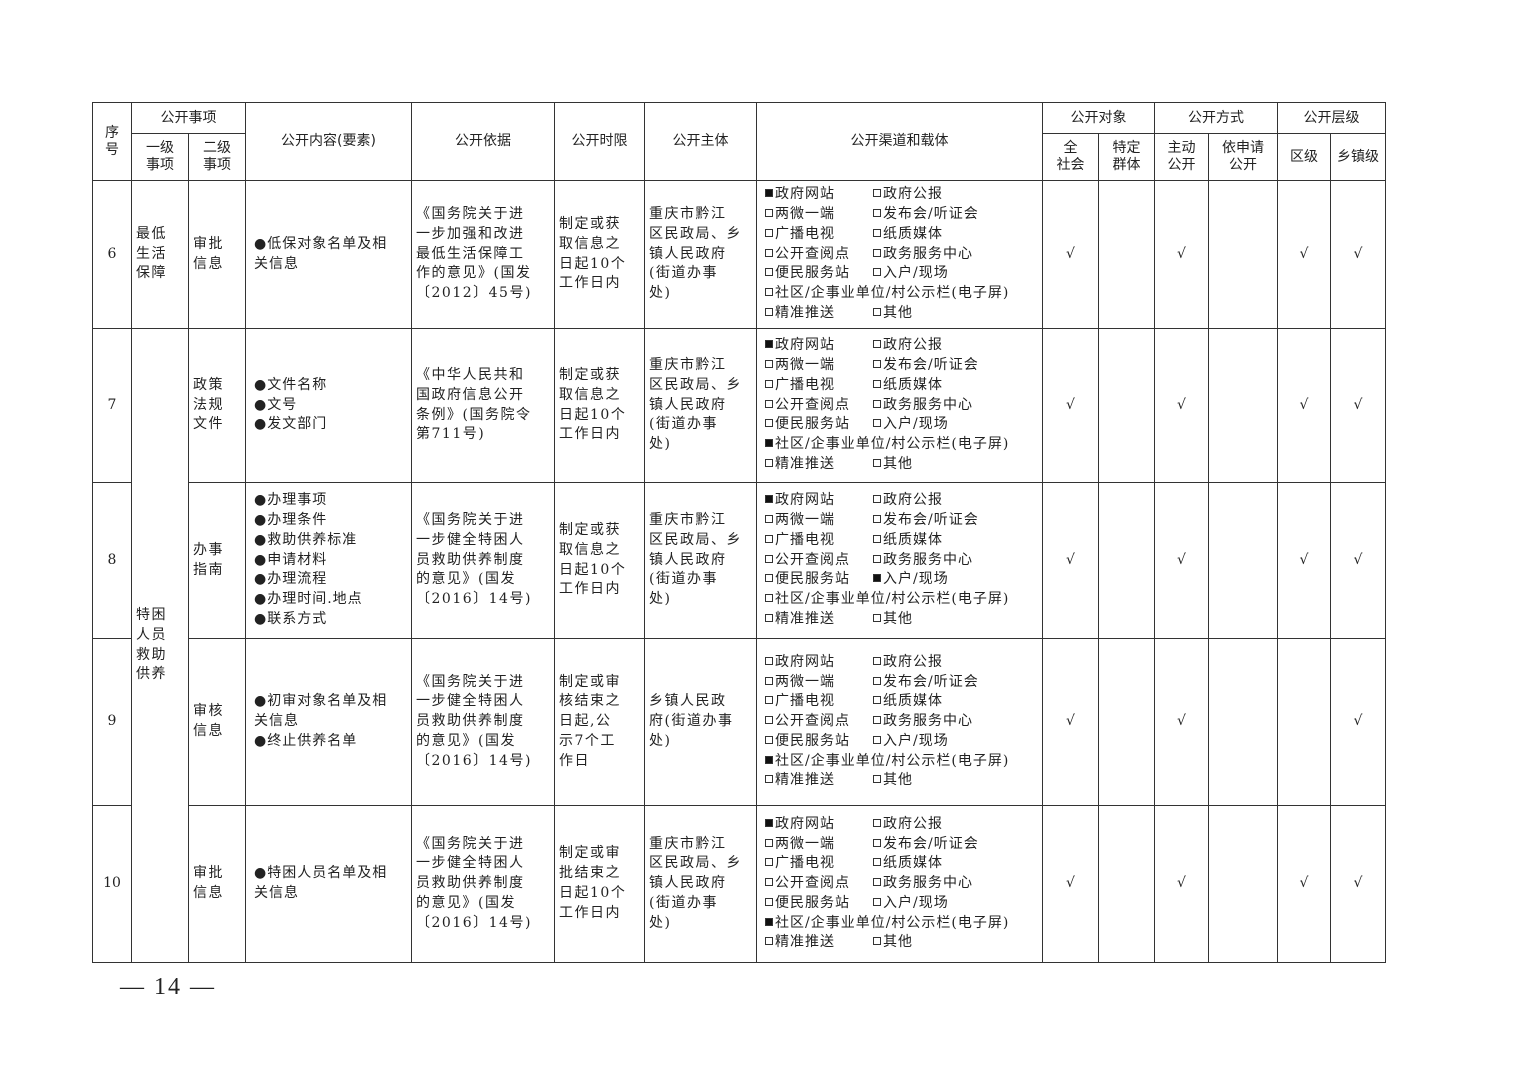 The image size is (1520, 1074). Describe the element at coordinates (887, 444) in the screenshot. I see `channel-option: 社区/企事业单位/村公示栏(电子屏)` at that location.